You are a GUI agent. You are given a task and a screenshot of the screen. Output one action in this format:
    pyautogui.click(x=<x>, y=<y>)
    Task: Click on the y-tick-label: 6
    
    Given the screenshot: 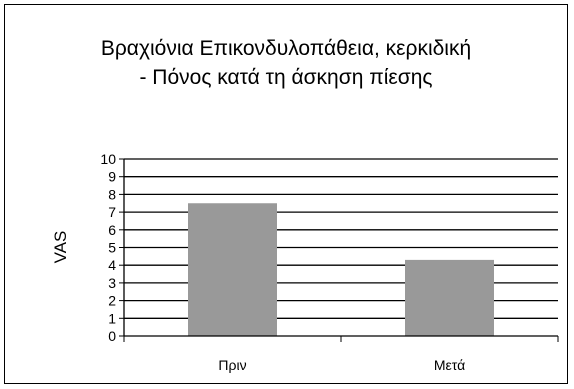 What is the action you would take?
    pyautogui.click(x=112, y=230)
    